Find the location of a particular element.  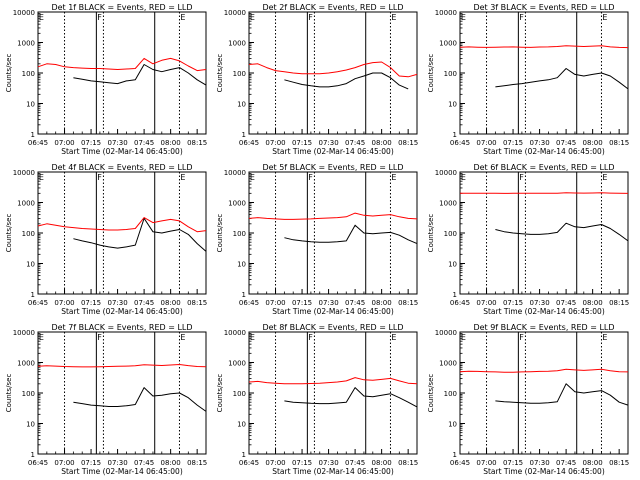

panel-title: Det 6f BLACK = Events, RED = LLD is located at coordinates (543, 167).